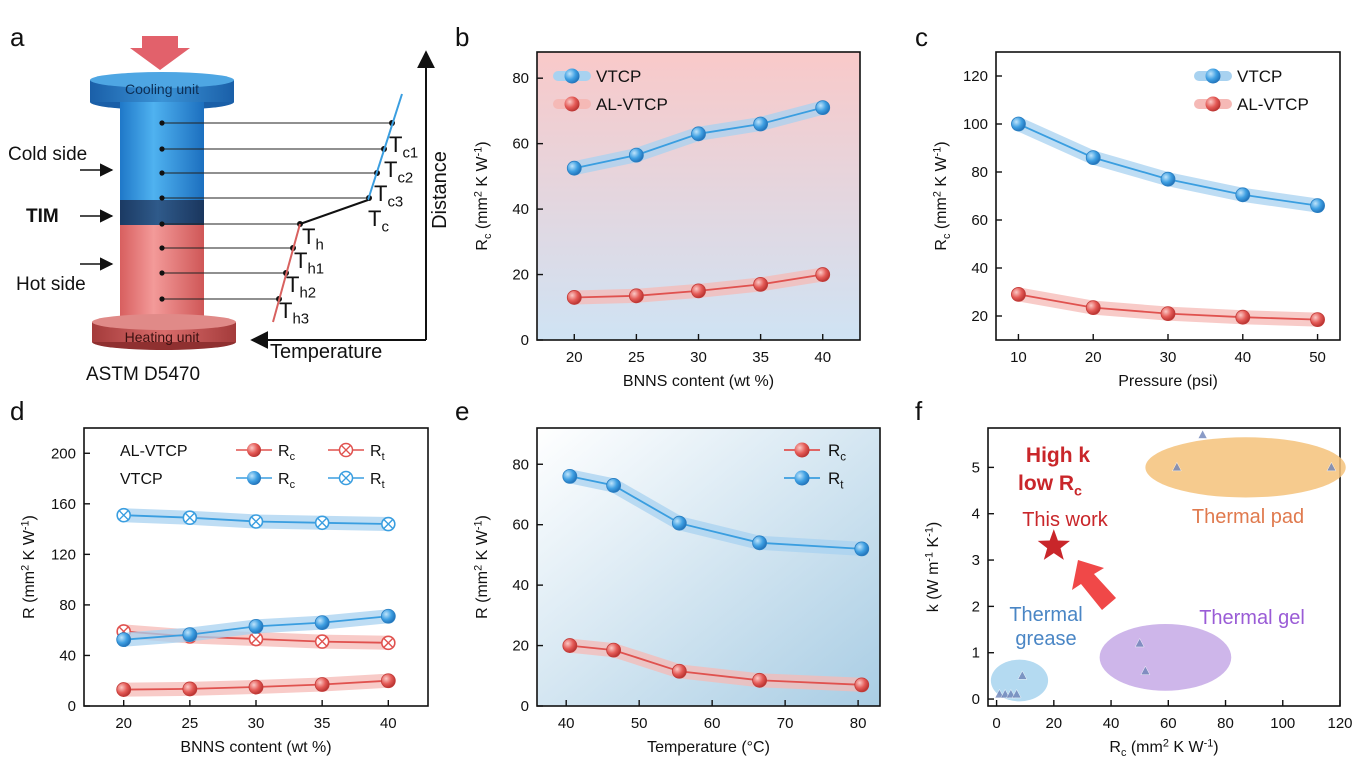  I want to click on x-axis-label-part: Pressure (psi), so click(1168, 381).